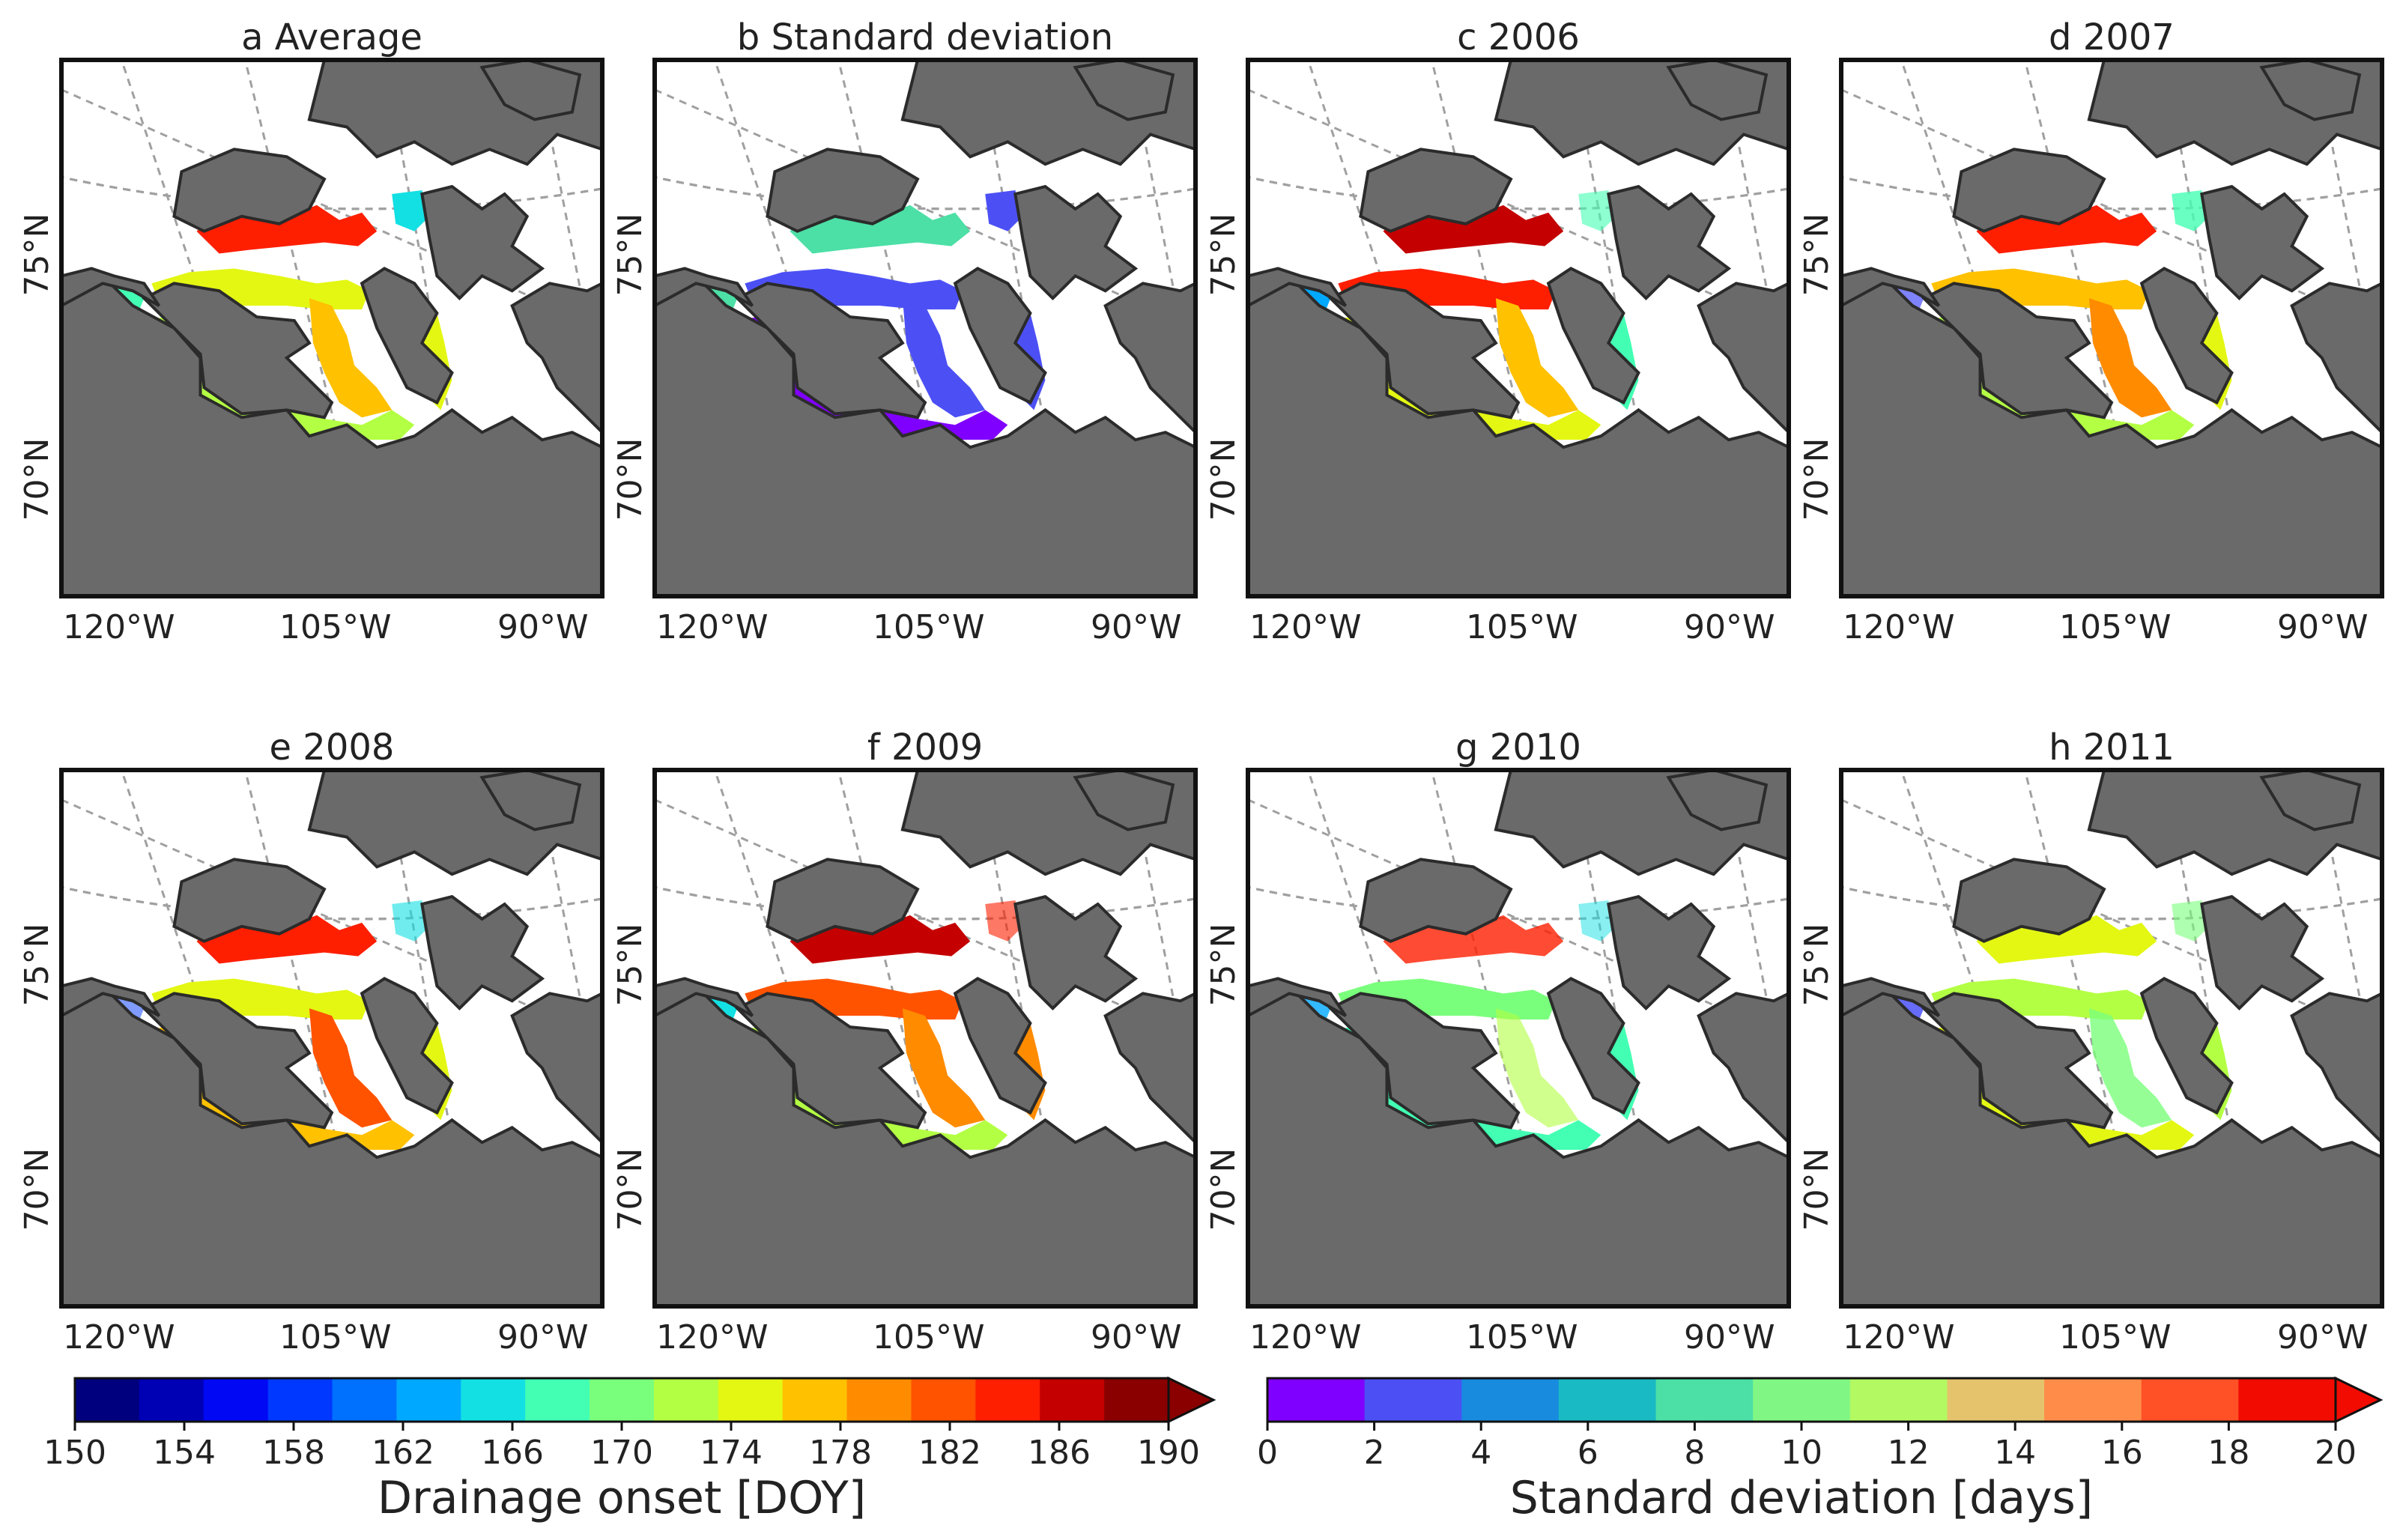 The height and width of the screenshot is (1540, 2397). Describe the element at coordinates (840, 1453) in the screenshot. I see `colorbar-tick-label: 178` at that location.